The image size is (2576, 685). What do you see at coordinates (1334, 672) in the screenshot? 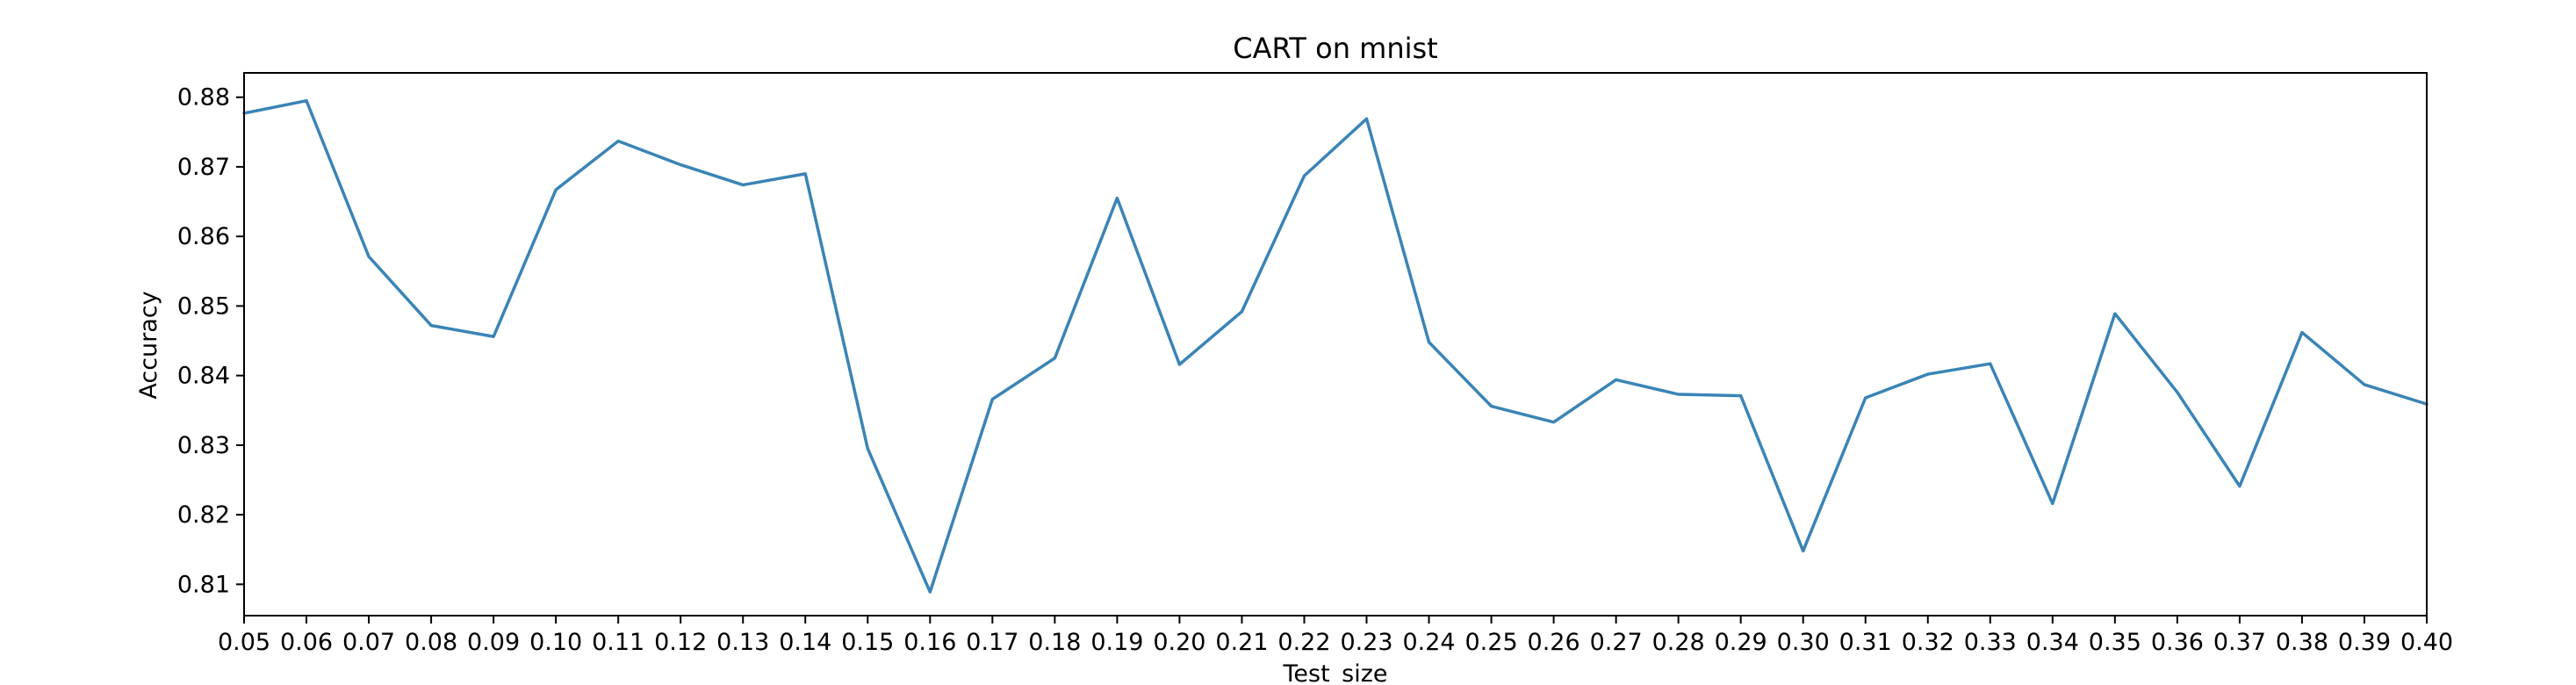
I see `x-axis-label: Test_size` at bounding box center [1334, 672].